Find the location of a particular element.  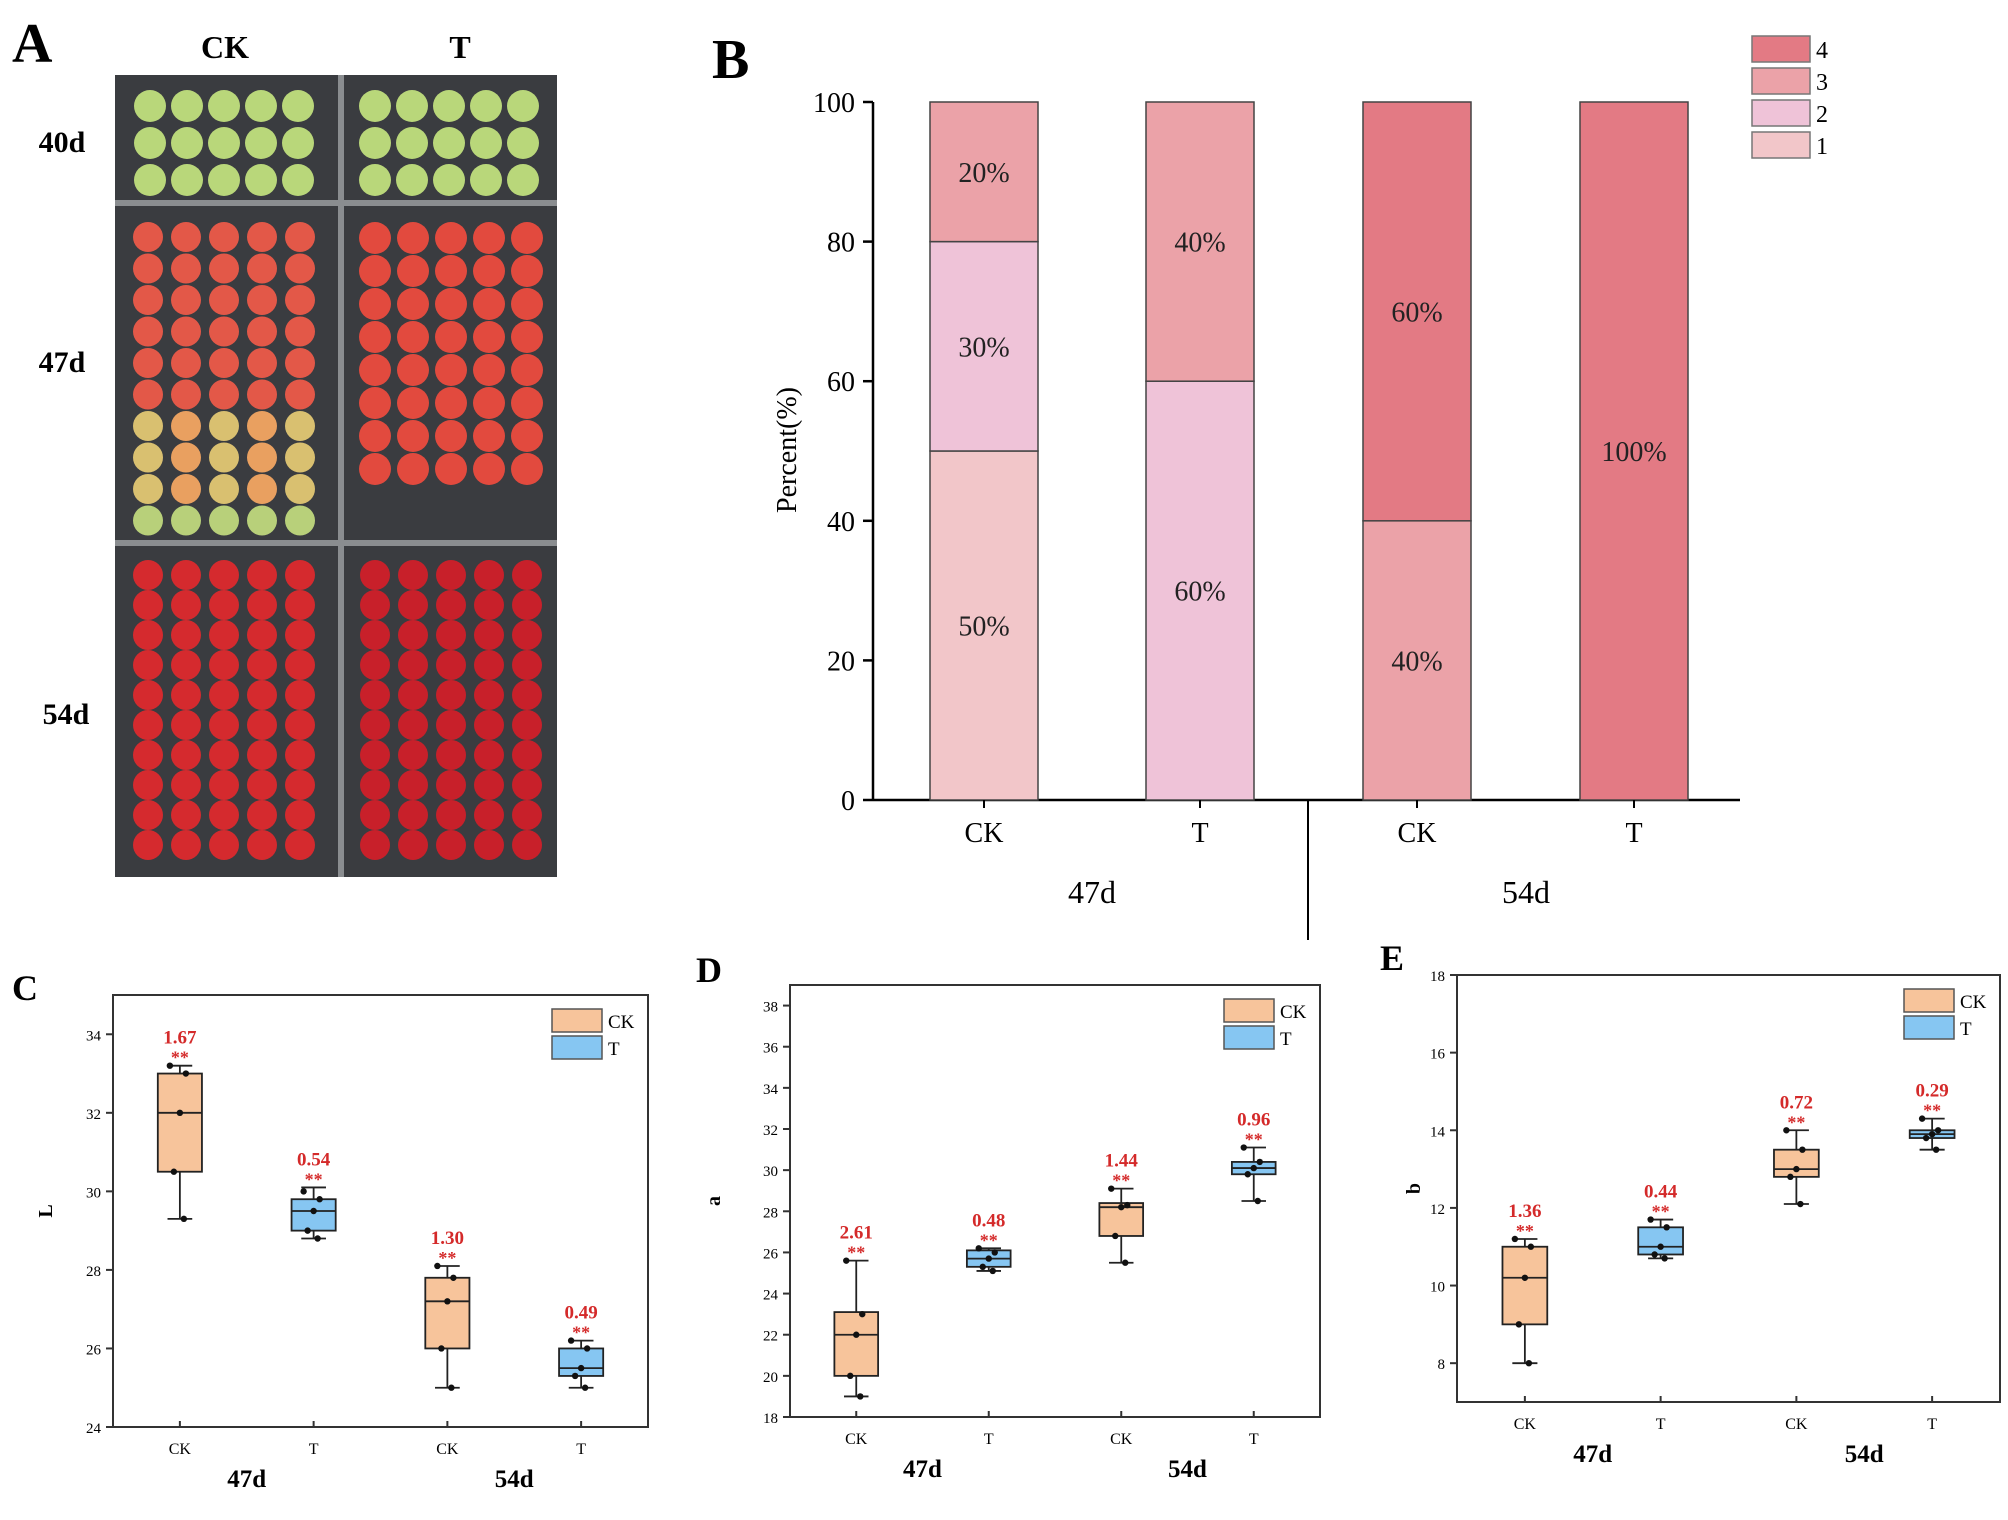

group-label: 47d is located at coordinates (246, 1479).